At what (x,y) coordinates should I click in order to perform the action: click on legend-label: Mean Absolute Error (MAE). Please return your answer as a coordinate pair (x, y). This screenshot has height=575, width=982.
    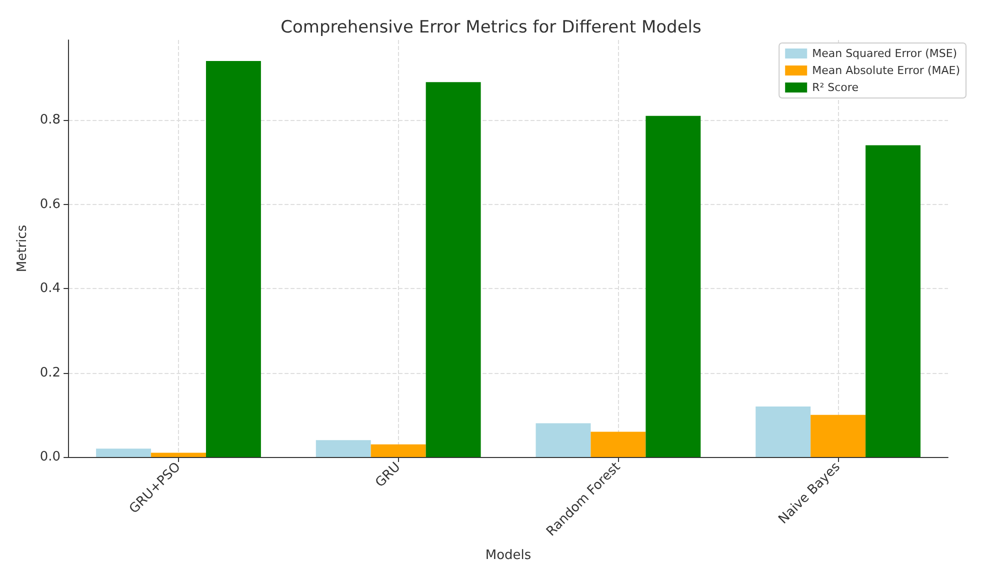
    Looking at the image, I should click on (886, 70).